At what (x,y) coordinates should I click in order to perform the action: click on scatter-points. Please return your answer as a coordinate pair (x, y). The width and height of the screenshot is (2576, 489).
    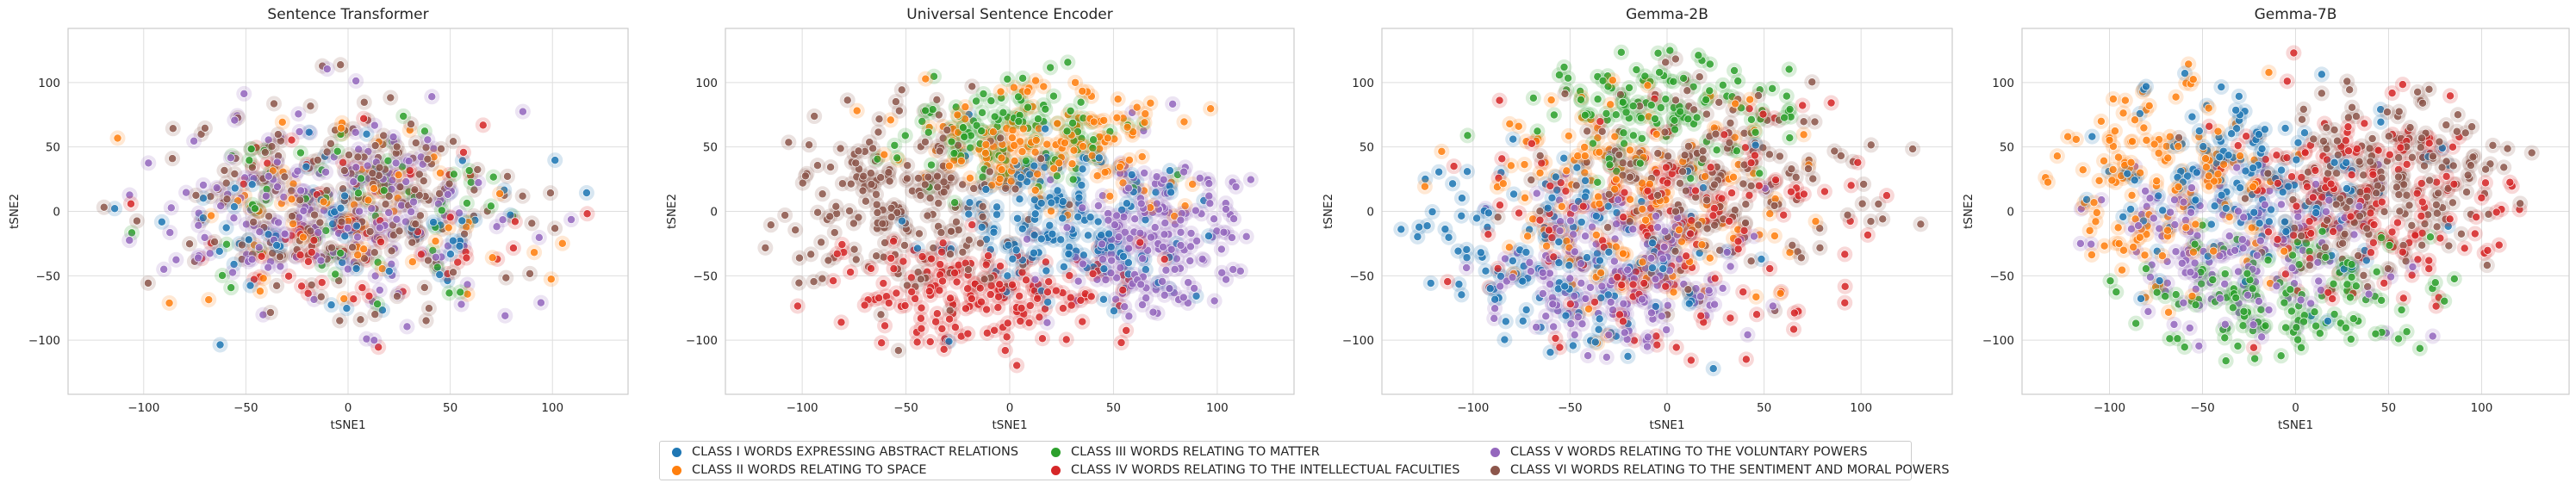
    Looking at the image, I should click on (1661, 209).